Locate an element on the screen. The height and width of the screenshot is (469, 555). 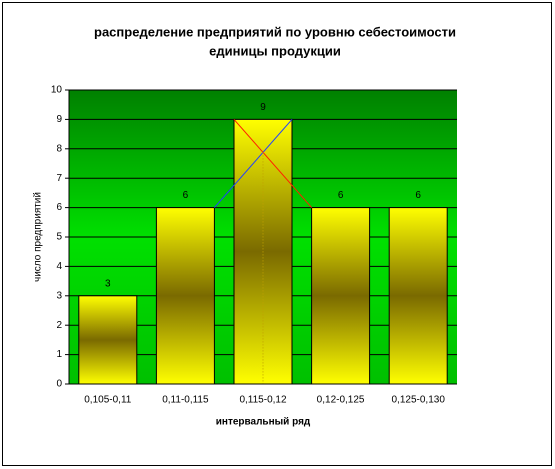
x-tick-label: 0,12-0,125 is located at coordinates (341, 400).